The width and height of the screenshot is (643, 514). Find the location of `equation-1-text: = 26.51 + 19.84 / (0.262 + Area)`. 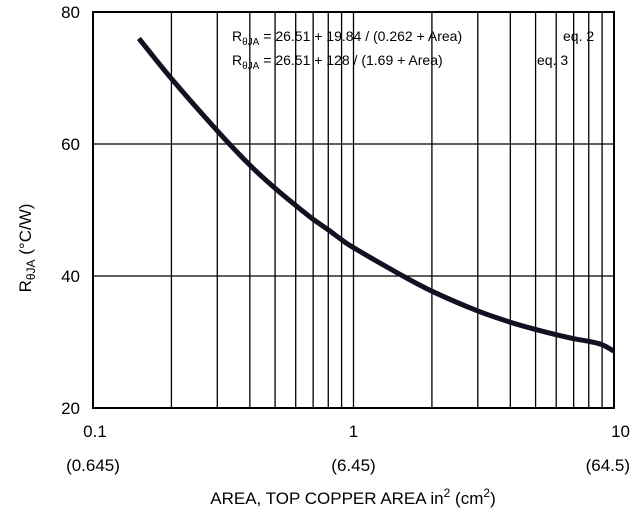

equation-1-text: = 26.51 + 19.84 / (0.262 + Area) is located at coordinates (360, 36).